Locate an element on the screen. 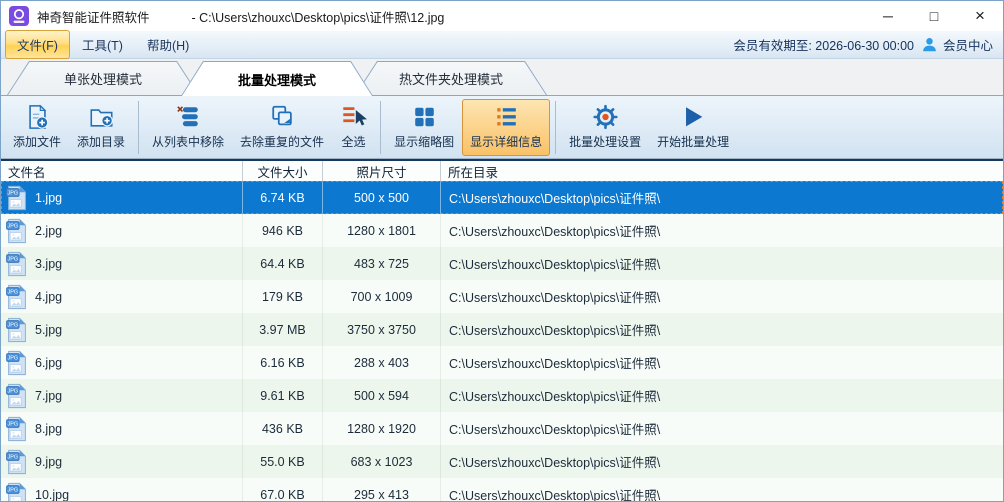 The height and width of the screenshot is (502, 1004). file-size: 64.4 KB is located at coordinates (283, 263).